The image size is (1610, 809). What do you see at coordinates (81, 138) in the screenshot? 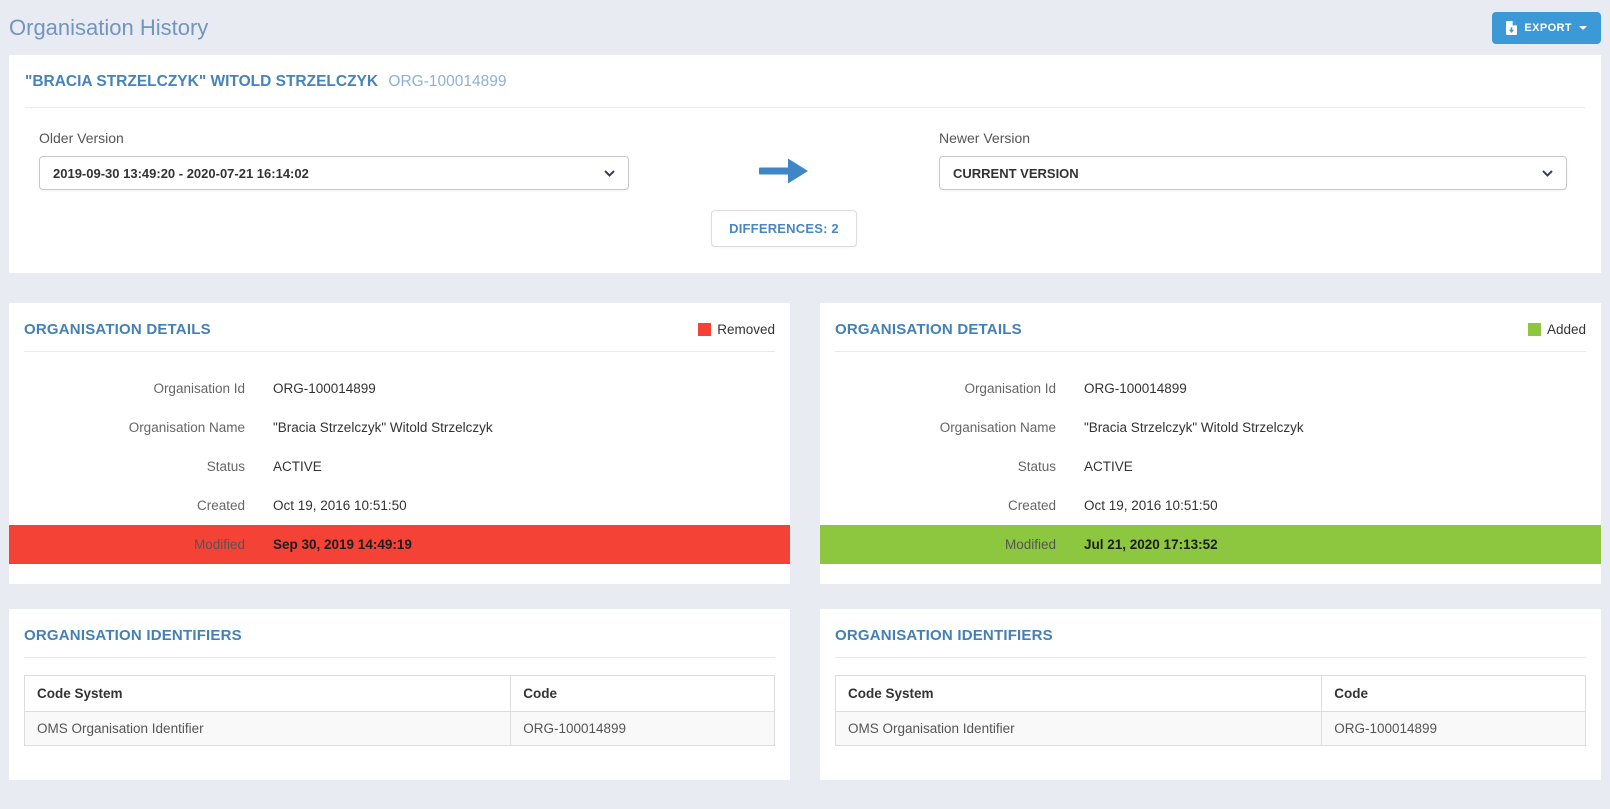
I see `older-version-label: Older Version` at bounding box center [81, 138].